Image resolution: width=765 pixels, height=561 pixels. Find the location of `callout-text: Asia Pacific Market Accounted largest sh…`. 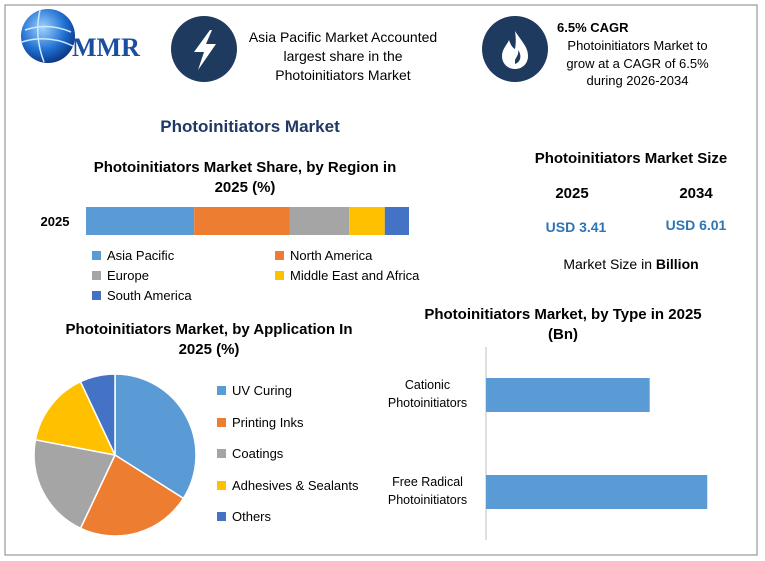

callout-text: Asia Pacific Market Accounted largest sh… is located at coordinates (343, 56).